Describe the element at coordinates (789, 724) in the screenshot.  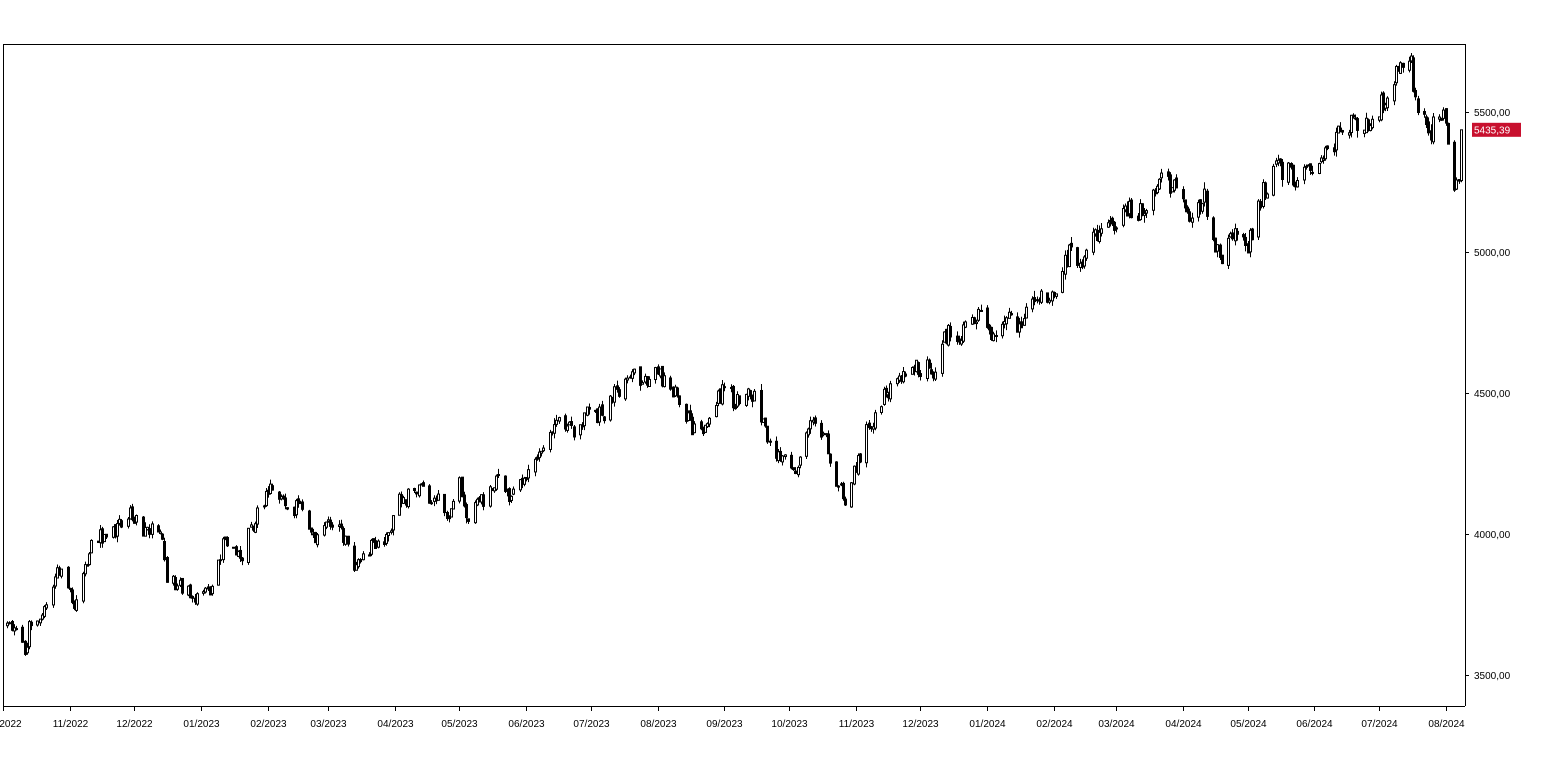
I see `x-axis-tick-label: 10/2023` at that location.